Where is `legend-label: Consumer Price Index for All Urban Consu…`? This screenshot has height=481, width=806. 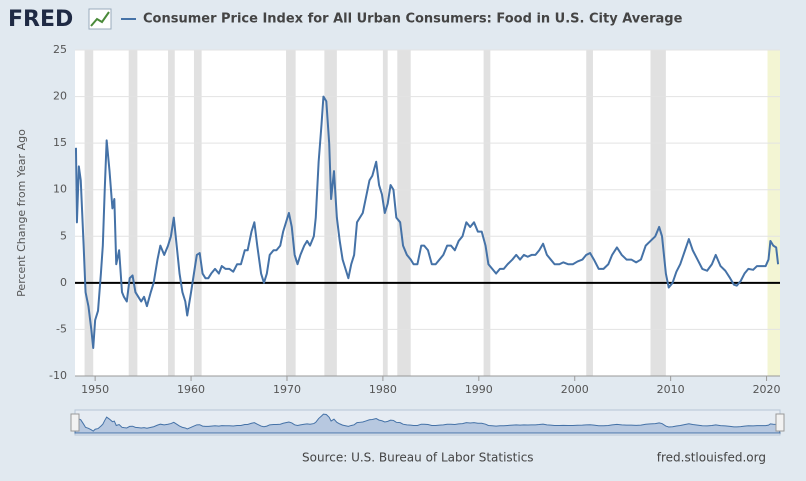
legend-label: Consumer Price Index for All Urban Consu… is located at coordinates (413, 19).